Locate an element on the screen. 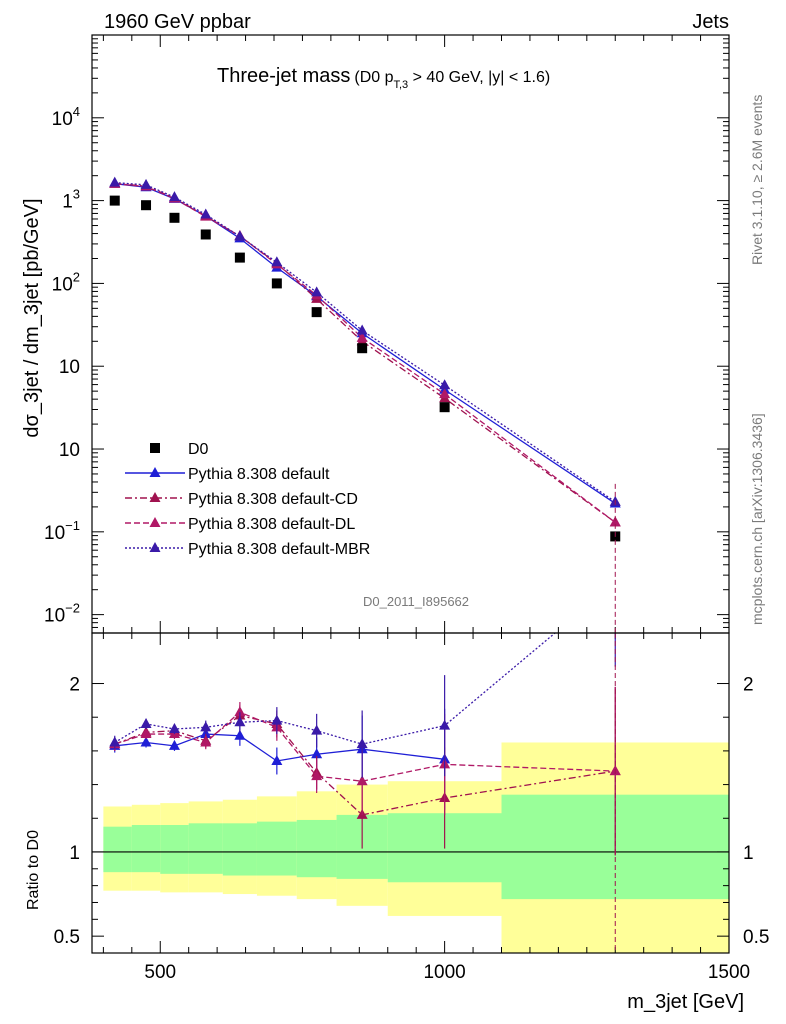  ratio-y-tick-label-left: 2 is located at coordinates (74, 685).